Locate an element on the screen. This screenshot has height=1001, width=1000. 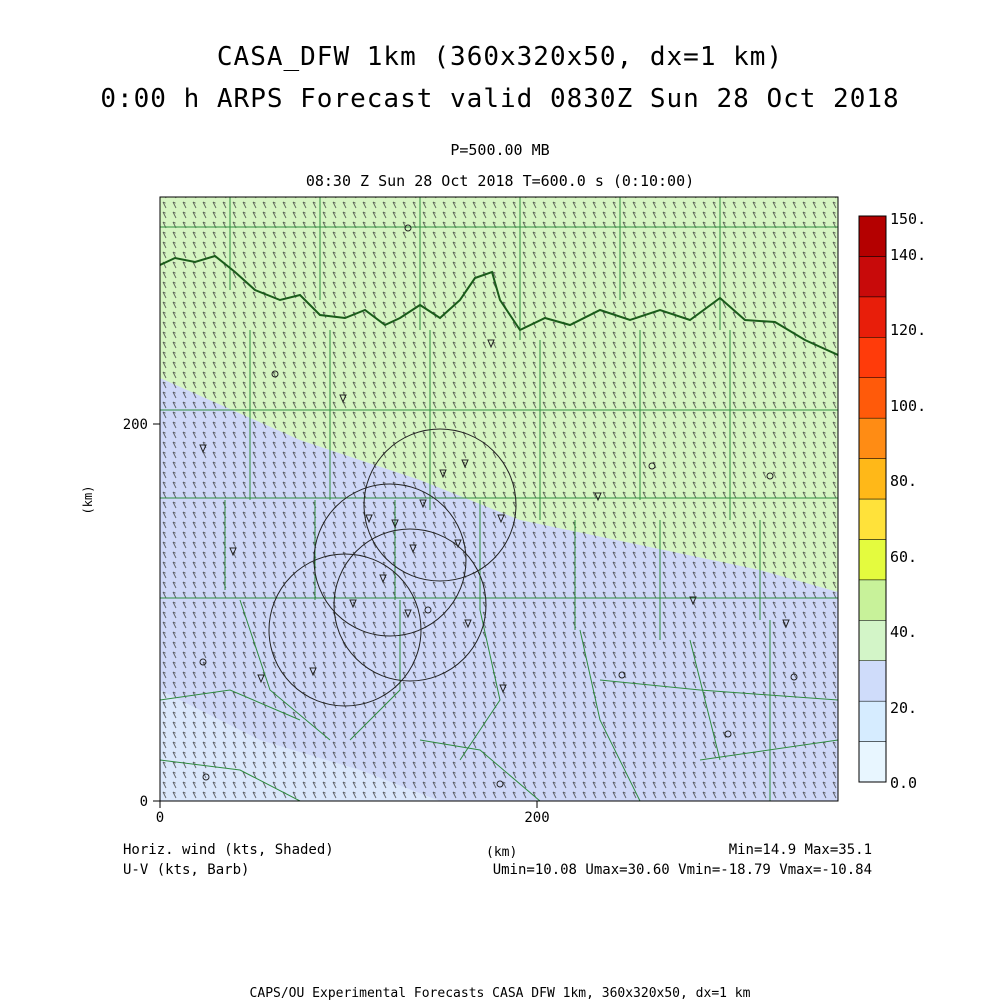
colorbar-label: 100. is located at coordinates (908, 406).